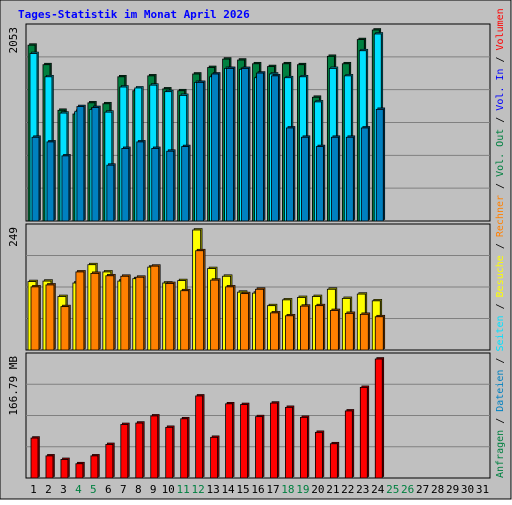  What do you see at coordinates (33, 489) in the screenshot?
I see `x-axis-day-label: 1` at bounding box center [33, 489].